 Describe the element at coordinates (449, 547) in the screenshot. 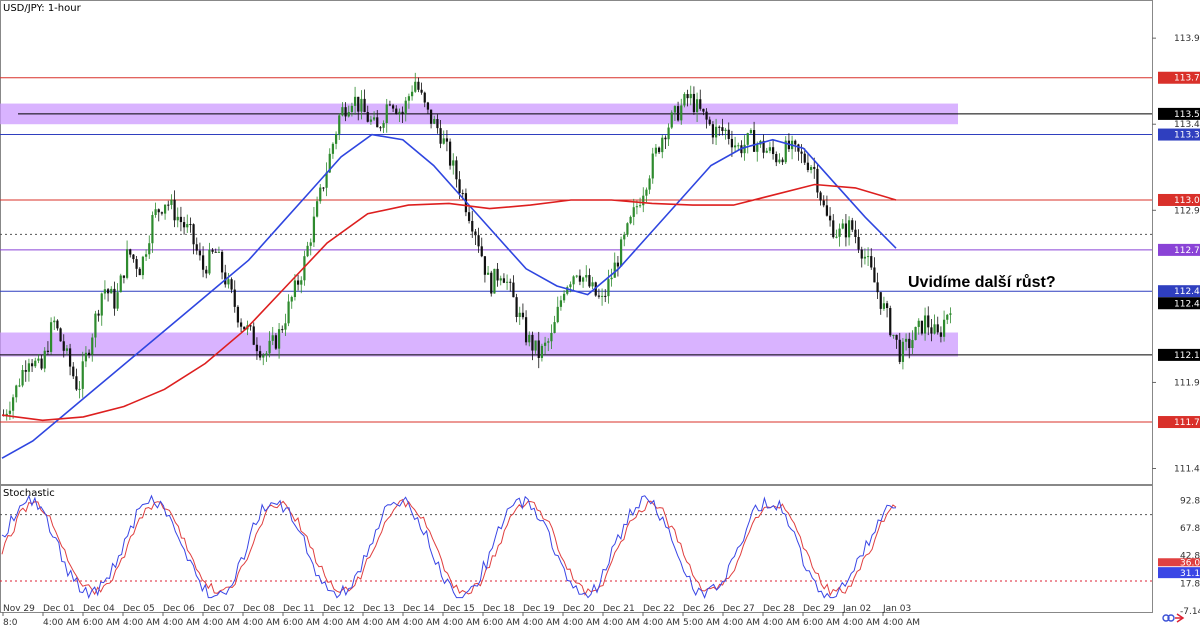

I see `stoch-d-line` at that location.